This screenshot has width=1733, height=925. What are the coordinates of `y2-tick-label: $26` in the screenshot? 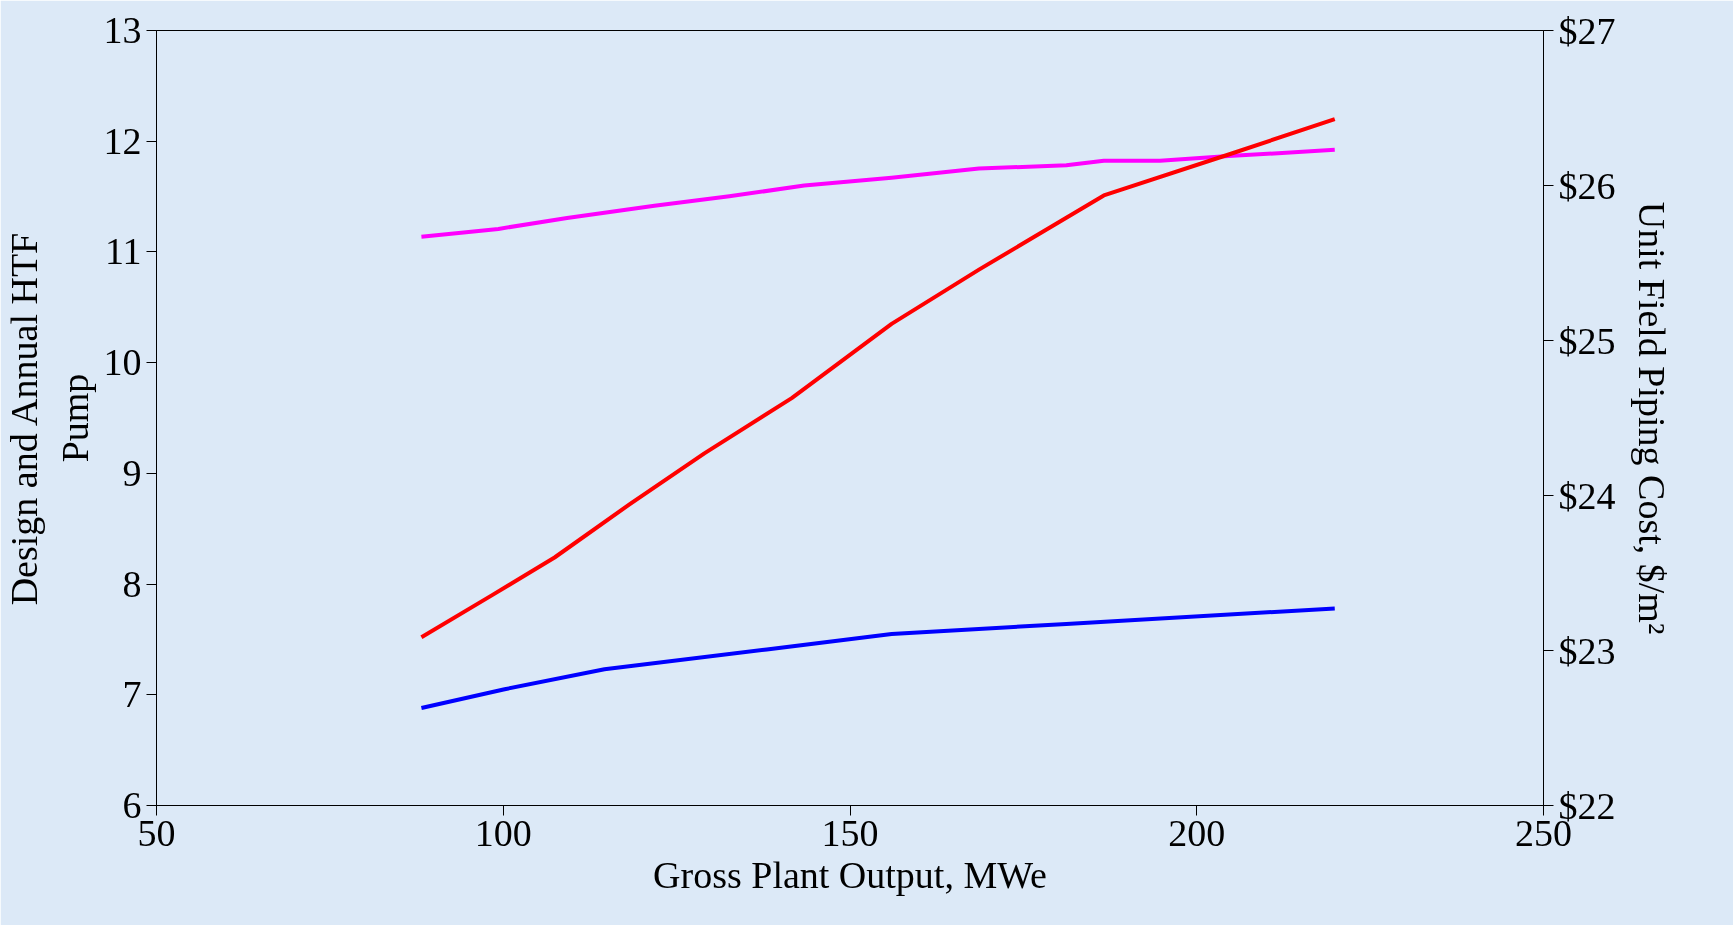 It's located at (1587, 185).